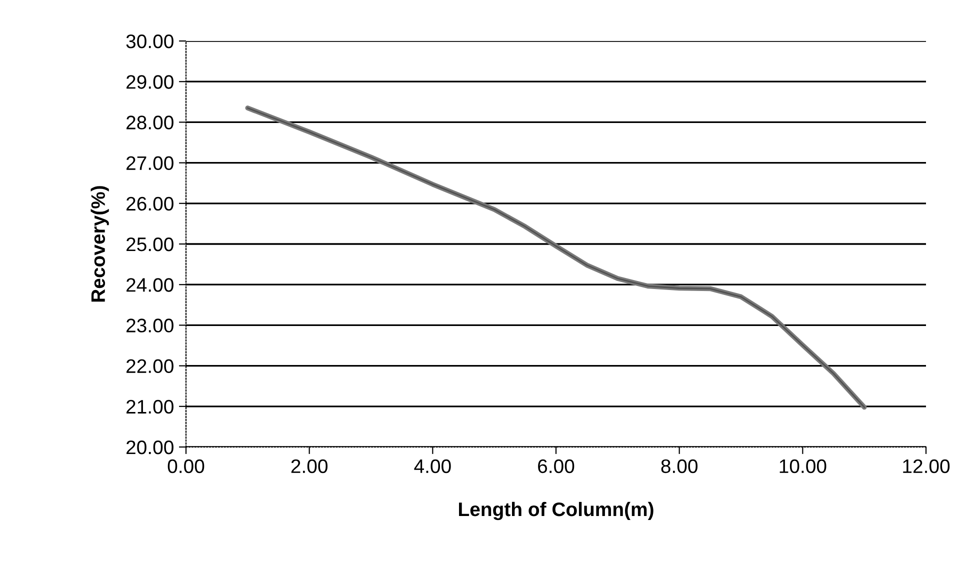  I want to click on x-axis-title: Length of Column(m), so click(556, 511).